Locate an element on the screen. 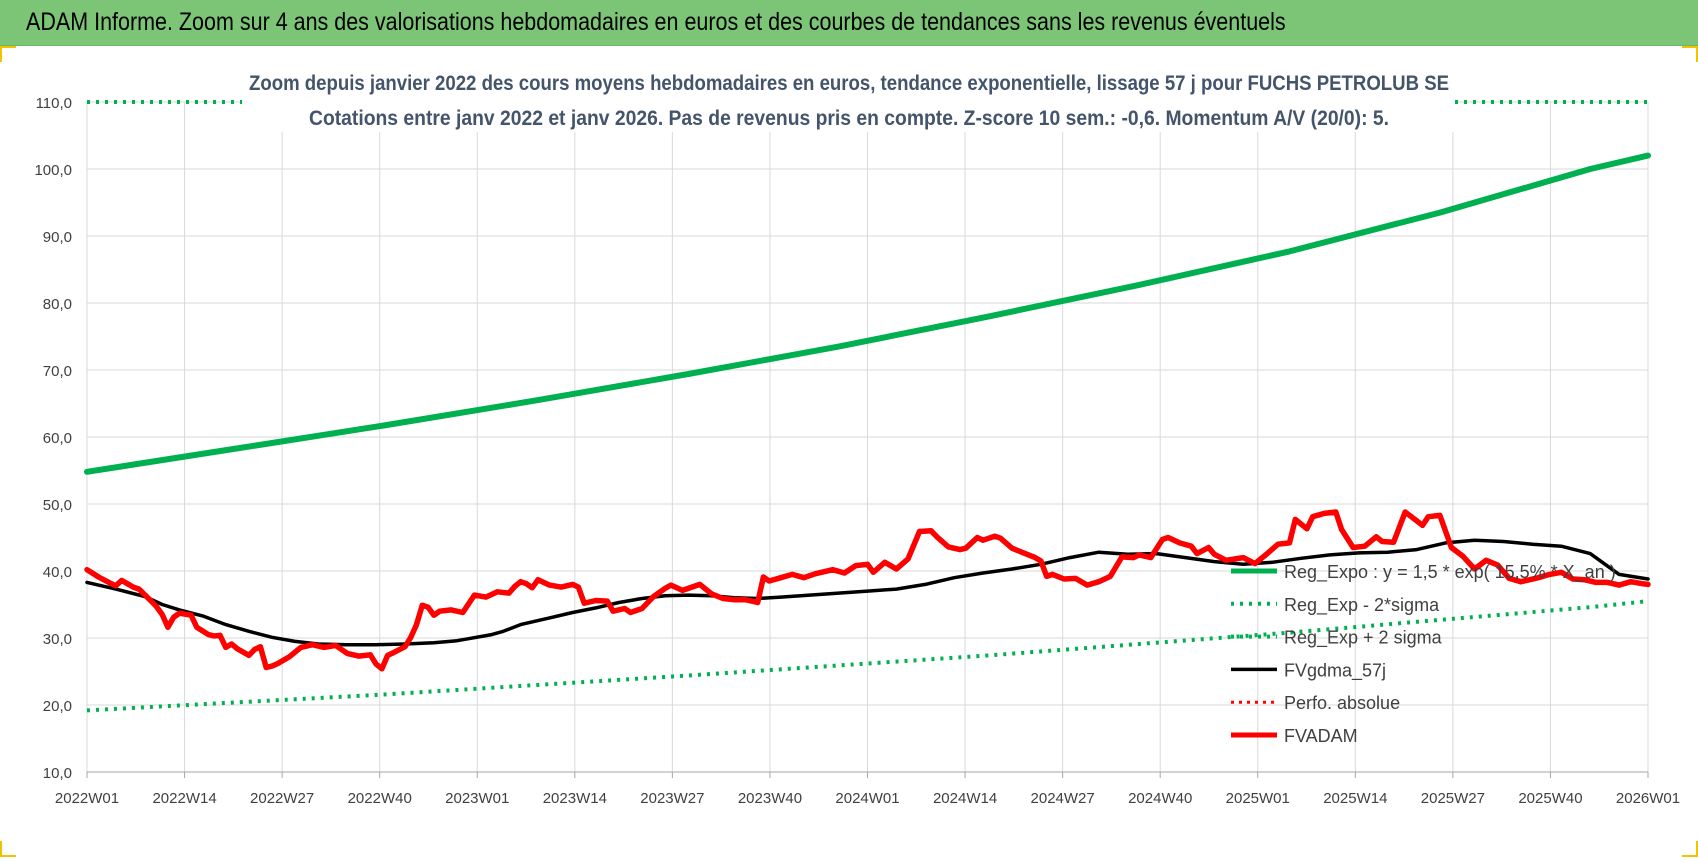  x-tick-label: 2023W14 is located at coordinates (575, 798).